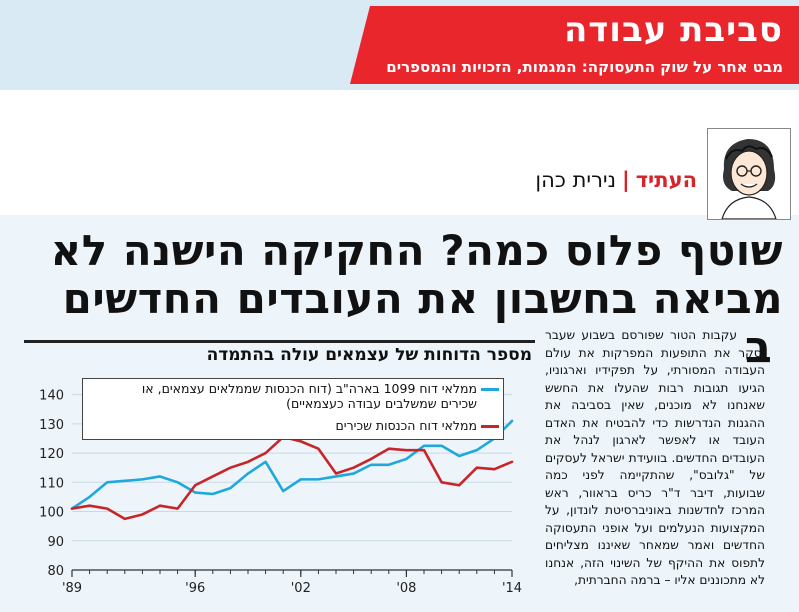 This screenshot has height=612, width=799. What do you see at coordinates (416, 250) in the screenshot?
I see `headline-line-1: שוטף פלוס כמה? החקיקה הישנה לא` at bounding box center [416, 250].